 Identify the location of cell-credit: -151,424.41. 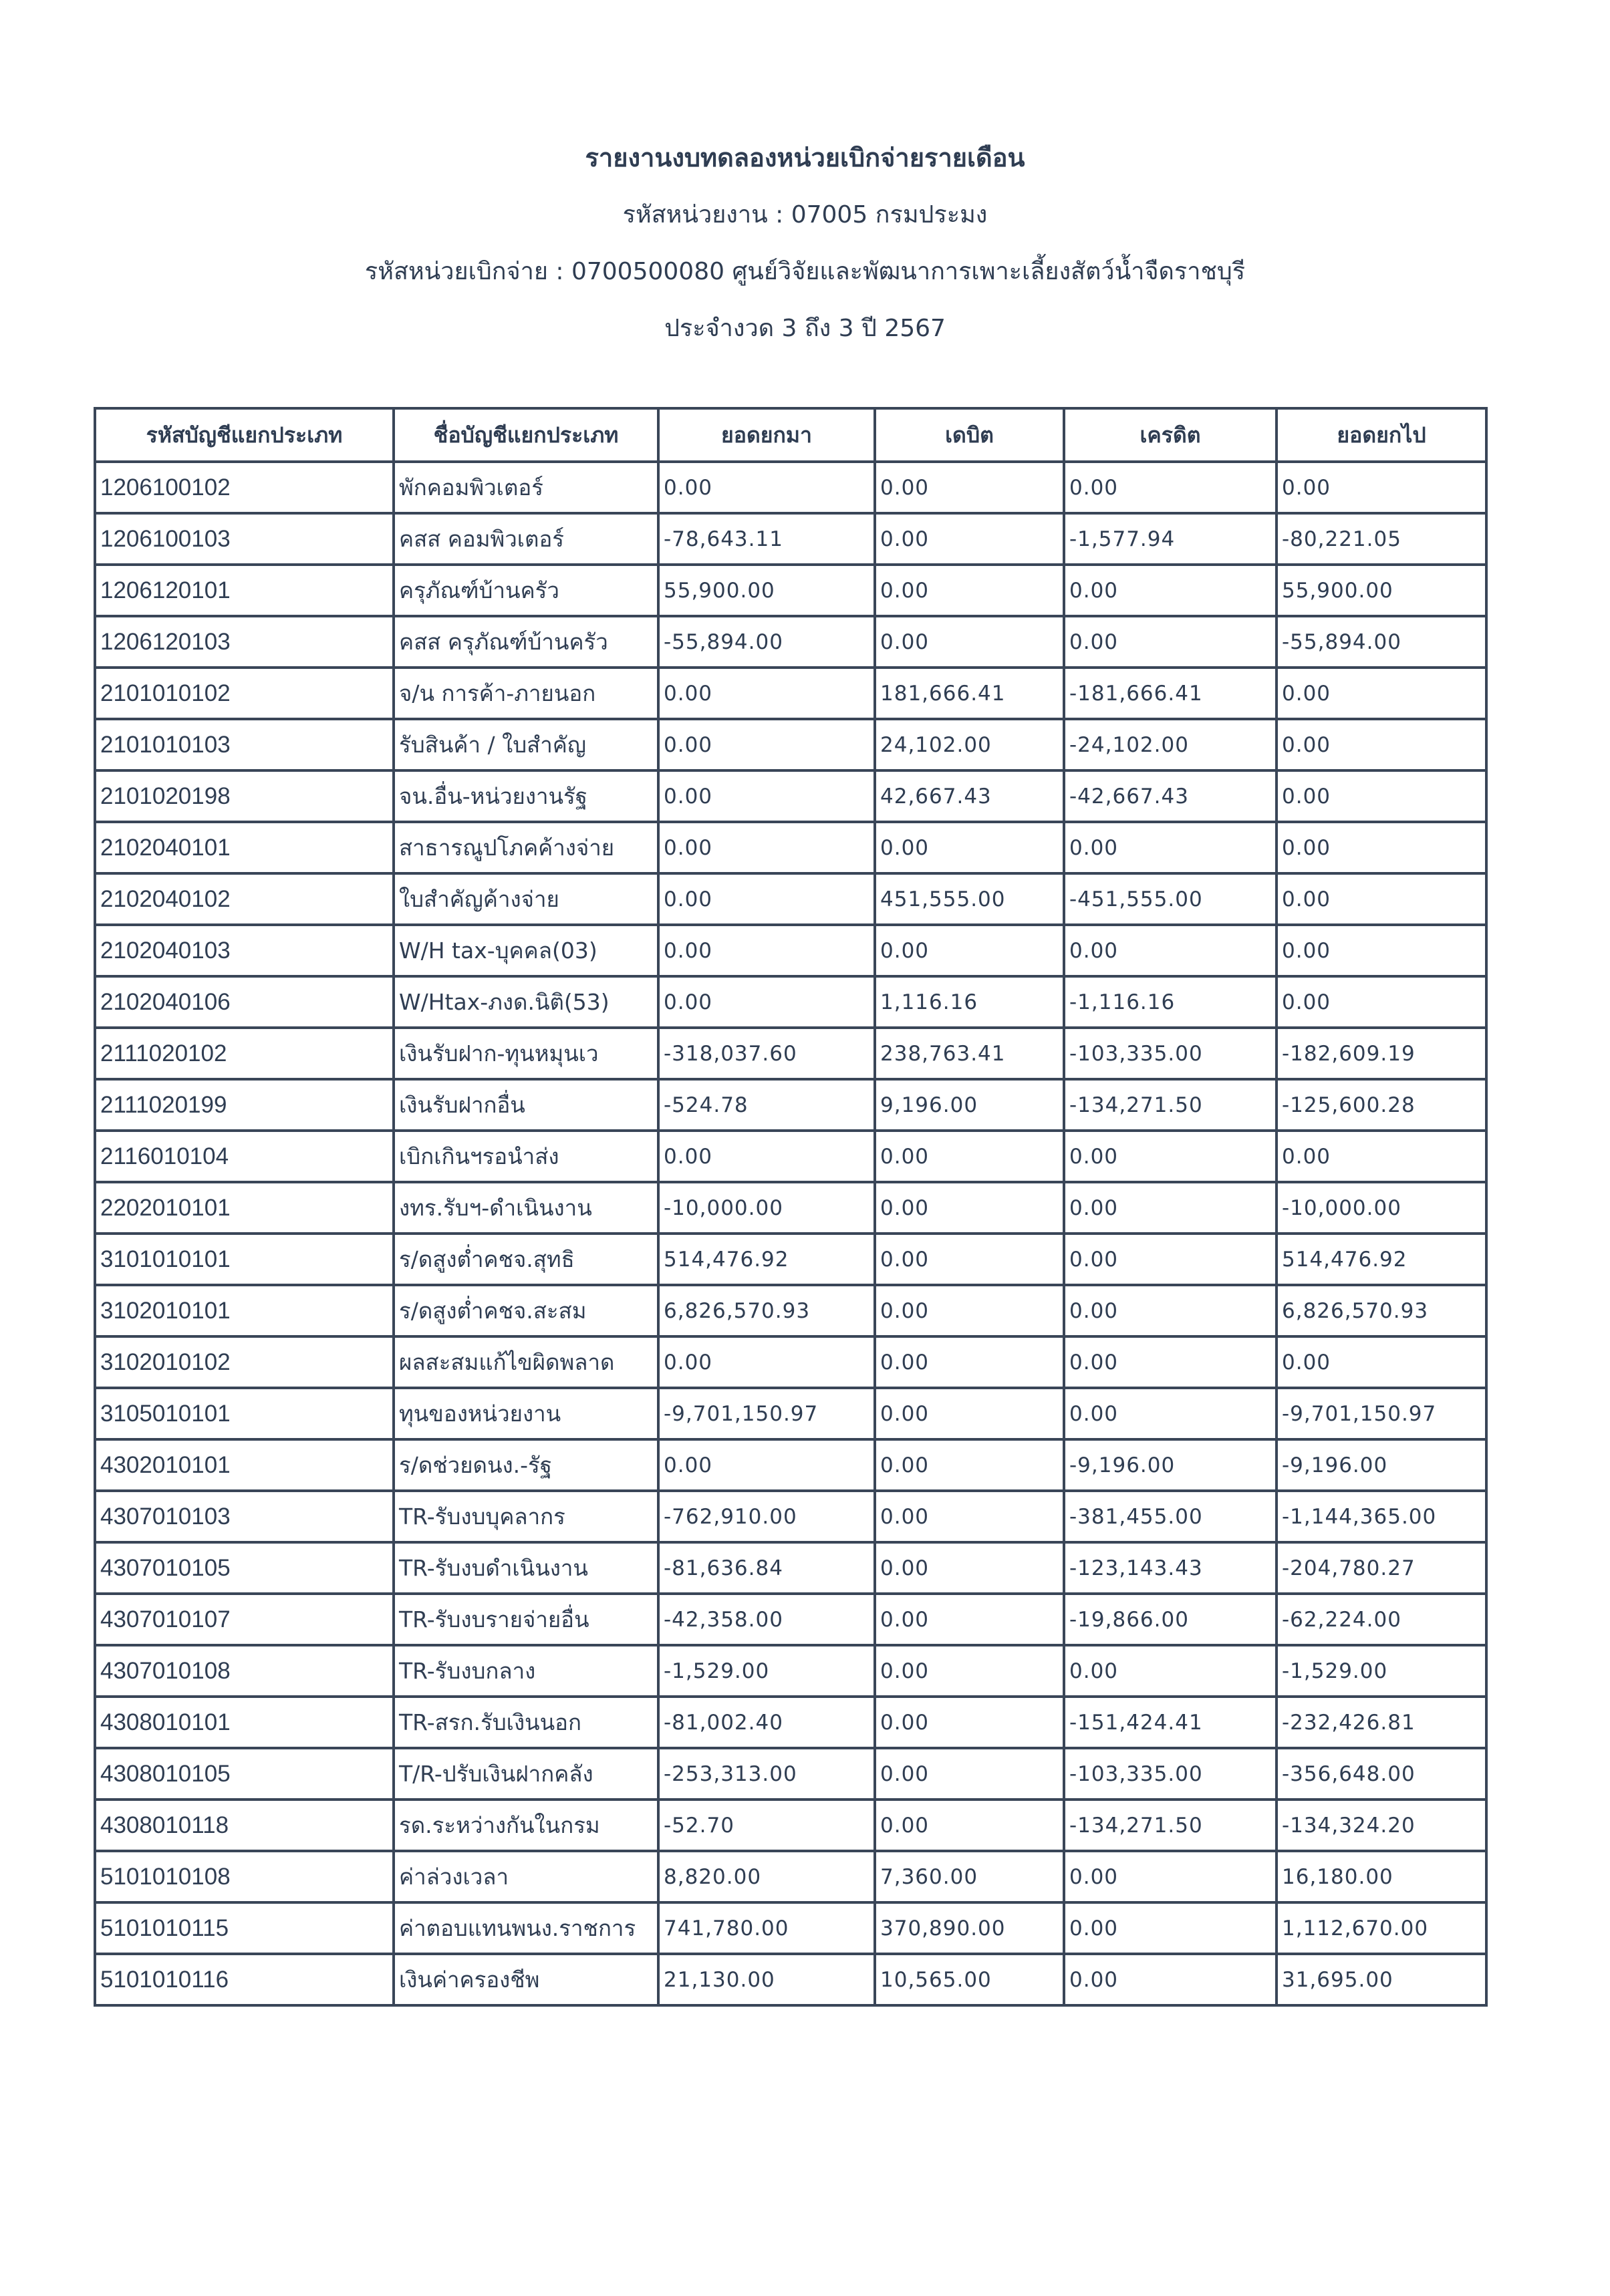
(1170, 1722).